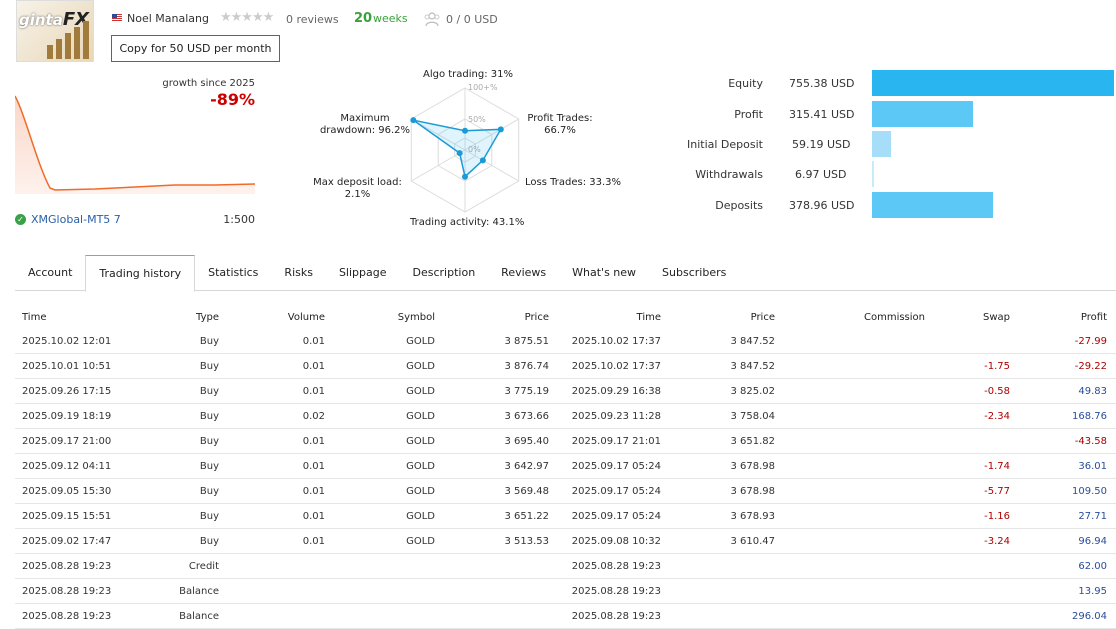 This screenshot has height=629, width=1116. I want to click on cell-open-price: Price, so click(536, 317).